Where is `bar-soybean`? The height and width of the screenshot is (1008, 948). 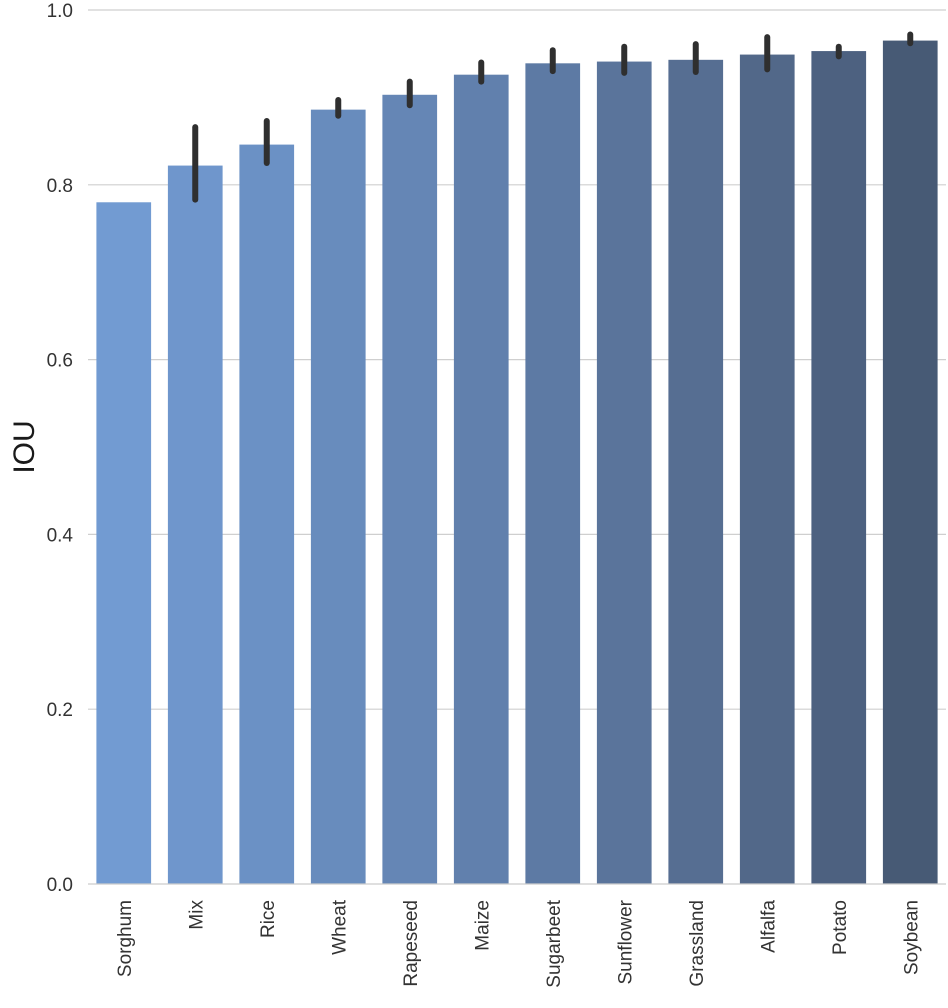
bar-soybean is located at coordinates (910, 462).